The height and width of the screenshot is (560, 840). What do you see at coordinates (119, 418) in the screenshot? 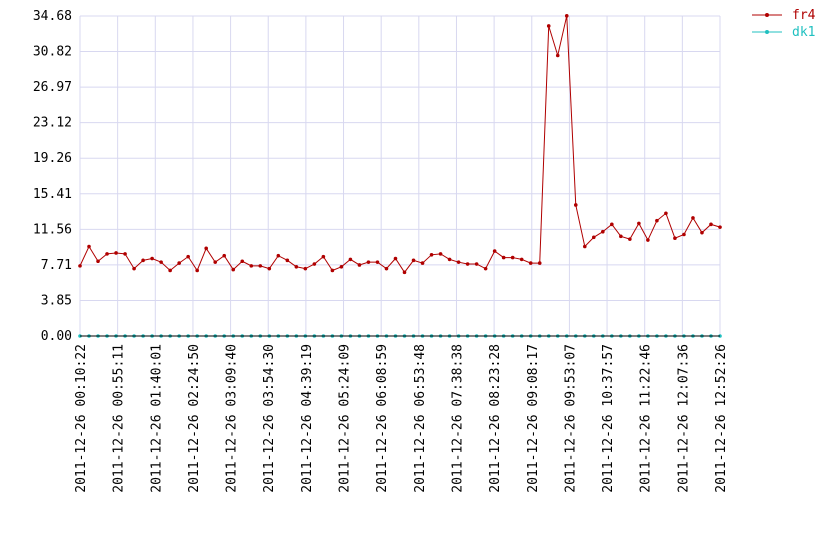
I see `x-tick-label: 2011-12-26 00:55:11` at bounding box center [119, 418].